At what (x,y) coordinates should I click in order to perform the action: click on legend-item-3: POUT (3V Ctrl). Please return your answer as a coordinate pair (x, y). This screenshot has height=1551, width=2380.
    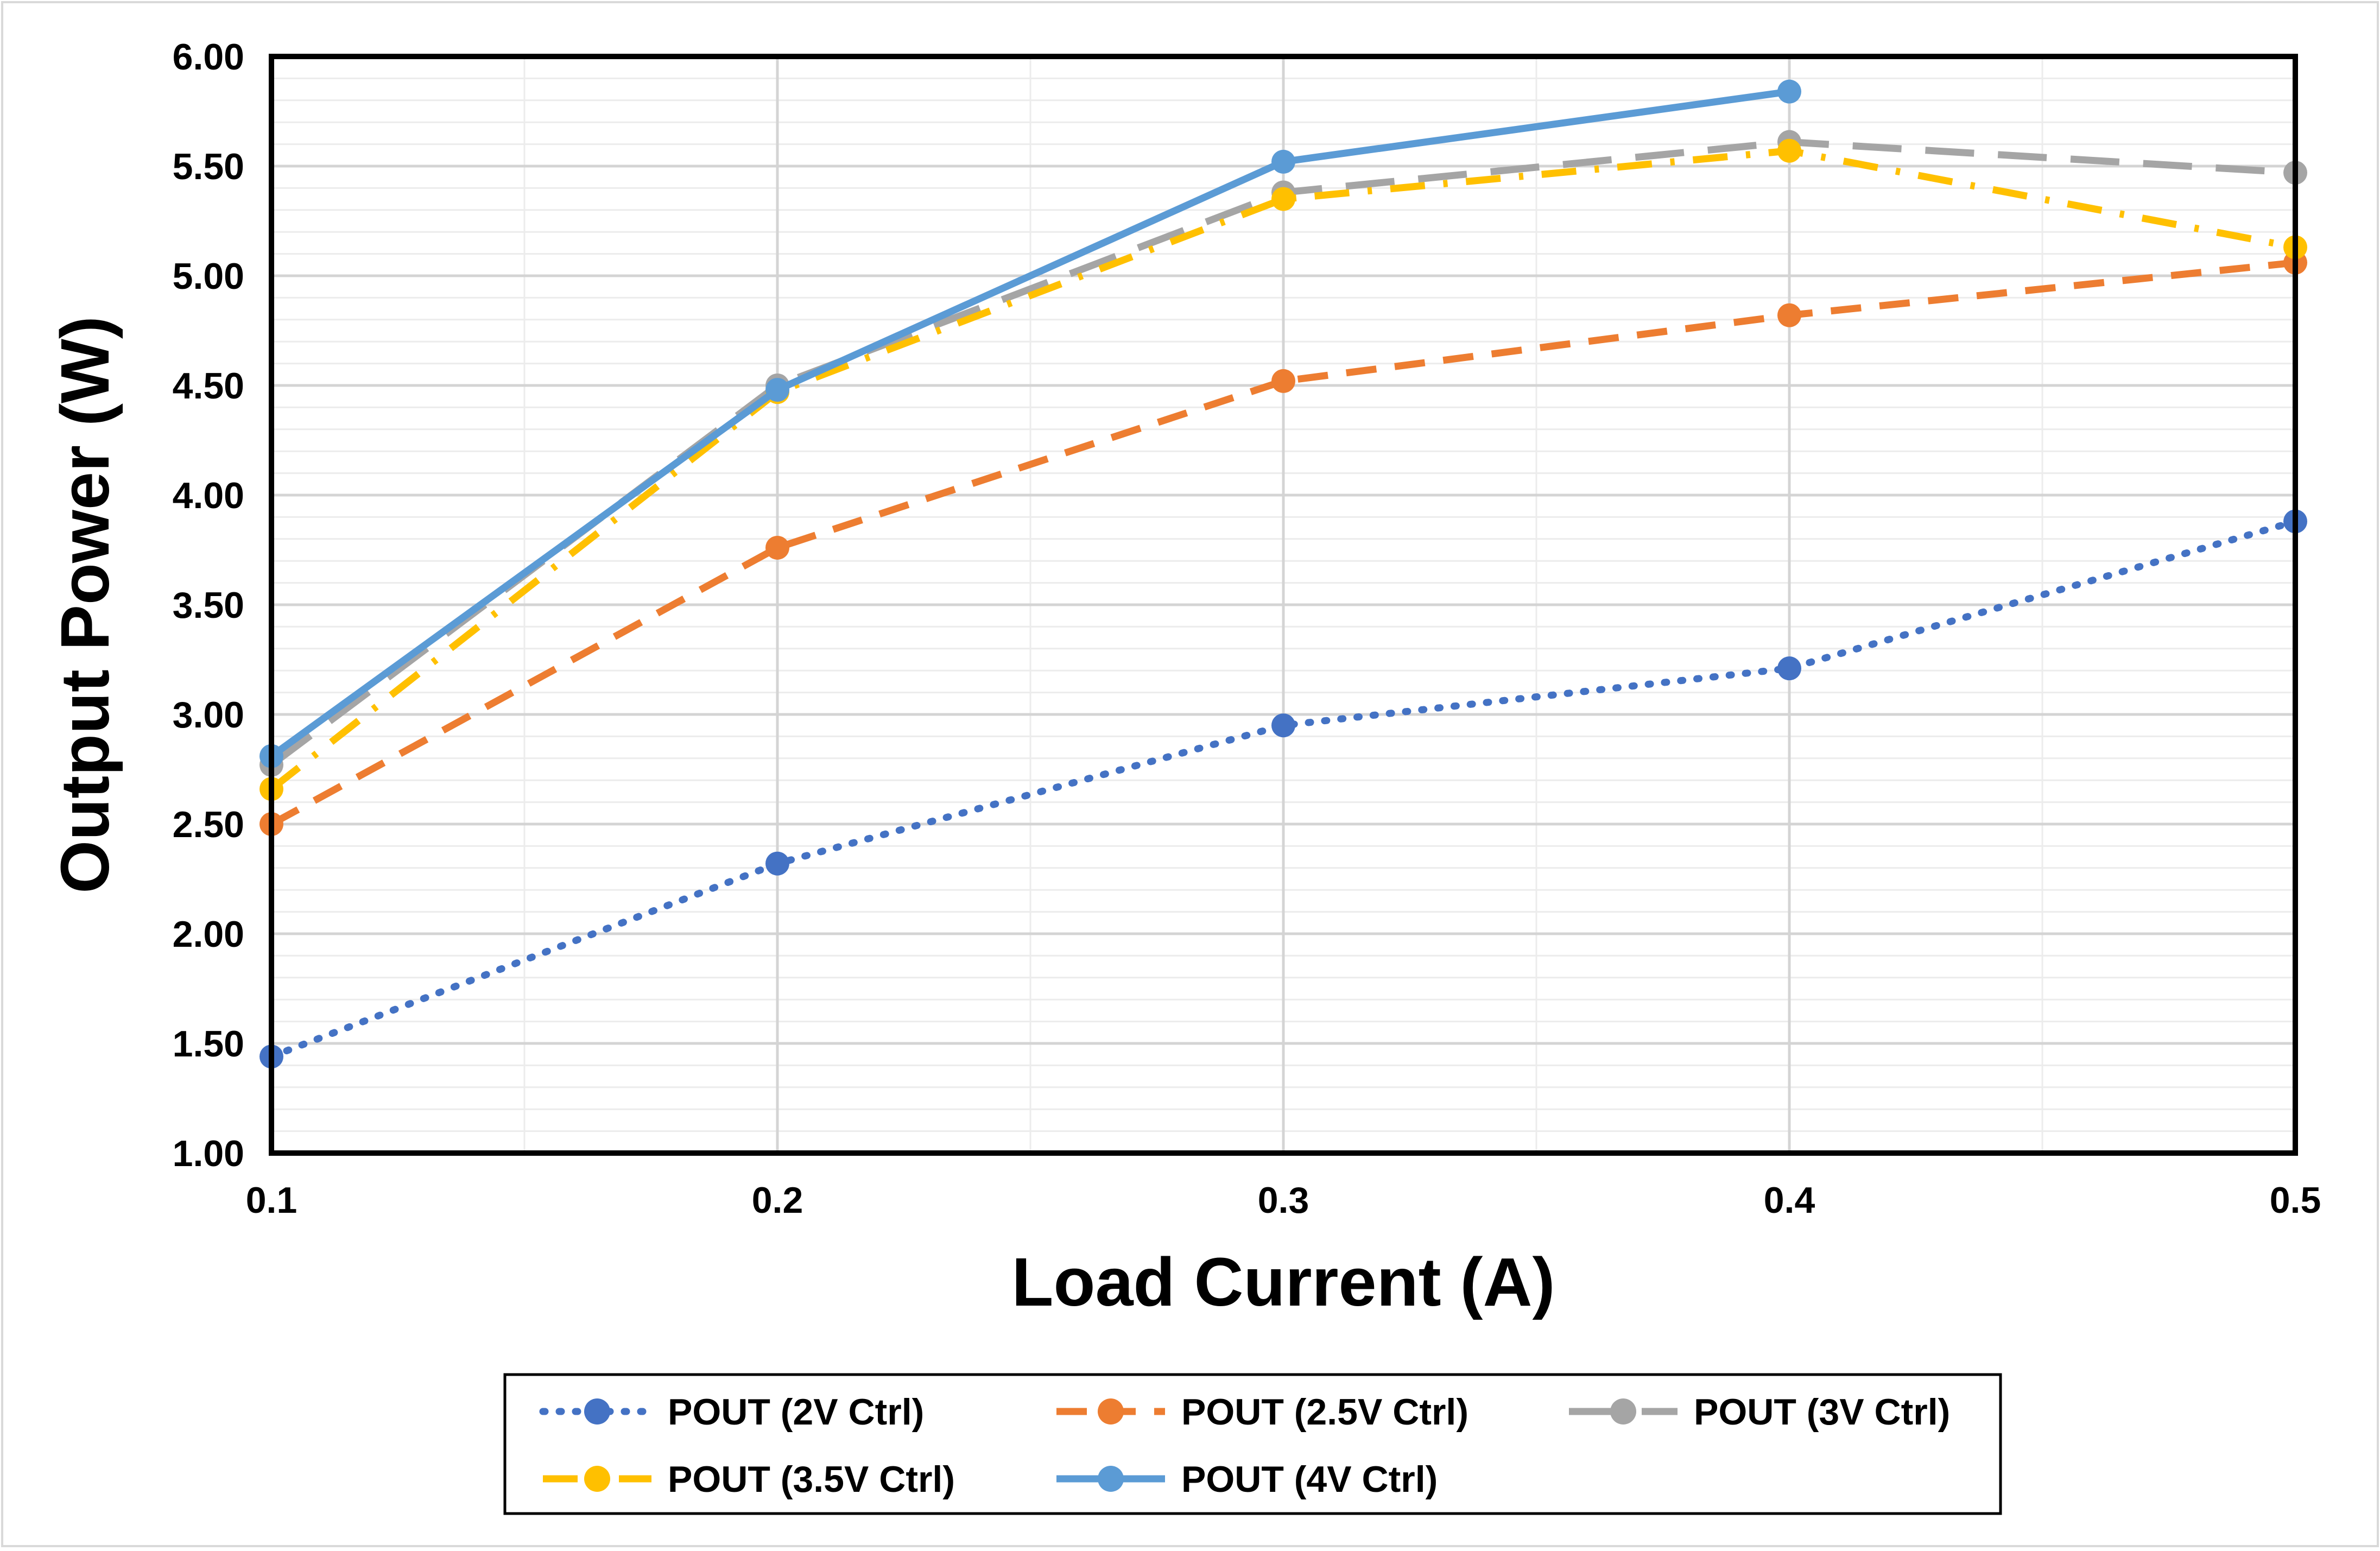
    Looking at the image, I should click on (1759, 1412).